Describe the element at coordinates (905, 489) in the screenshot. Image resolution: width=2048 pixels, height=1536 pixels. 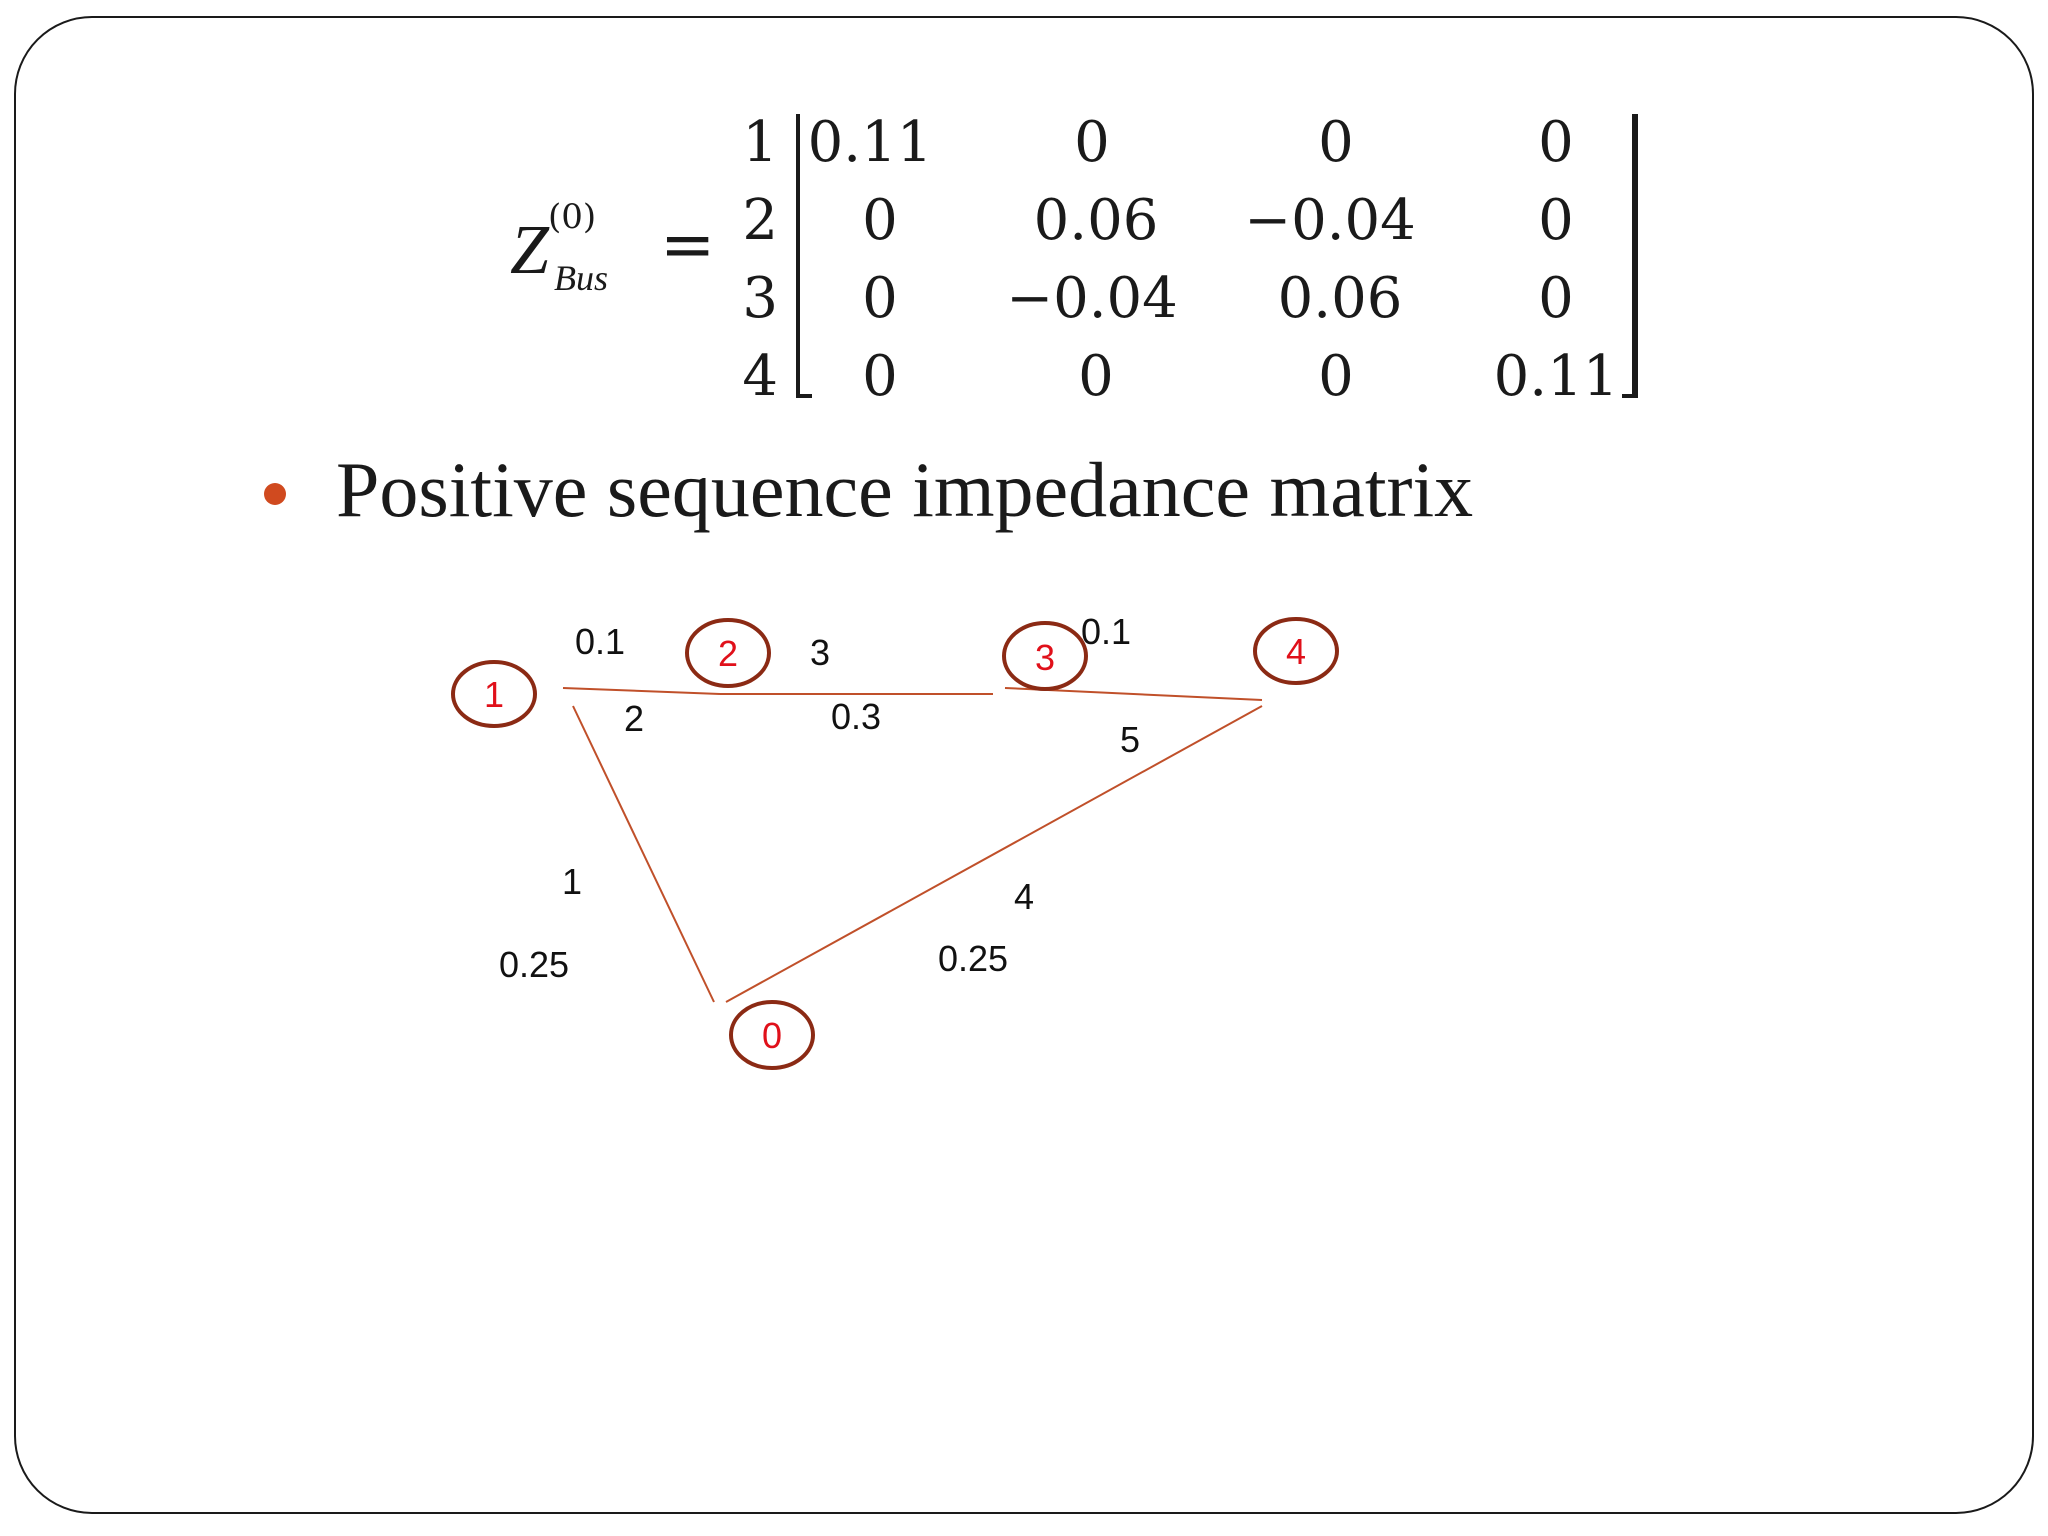
I see `bullet-text: Positive sequence impedance matrix` at that location.